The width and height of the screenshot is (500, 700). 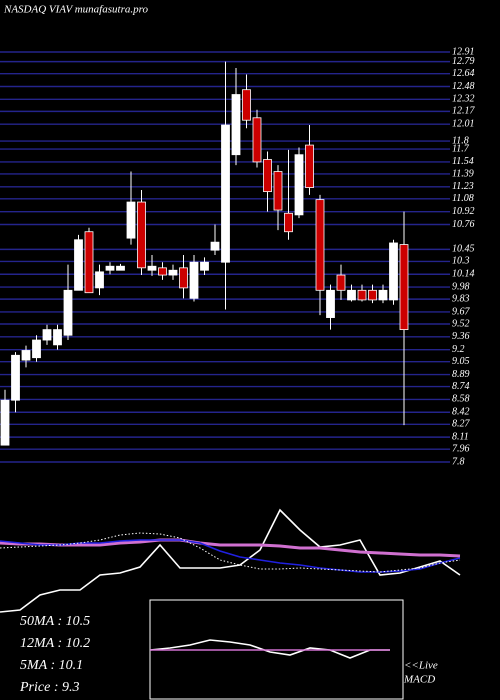 What do you see at coordinates (463, 73) in the screenshot?
I see `y-tick-label: 12.64` at bounding box center [463, 73].